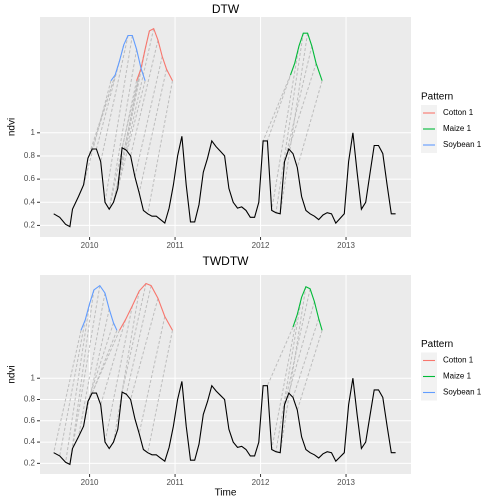 This screenshot has width=504, height=504. Describe the element at coordinates (226, 9) in the screenshot. I see `panel-title: DTW` at that location.